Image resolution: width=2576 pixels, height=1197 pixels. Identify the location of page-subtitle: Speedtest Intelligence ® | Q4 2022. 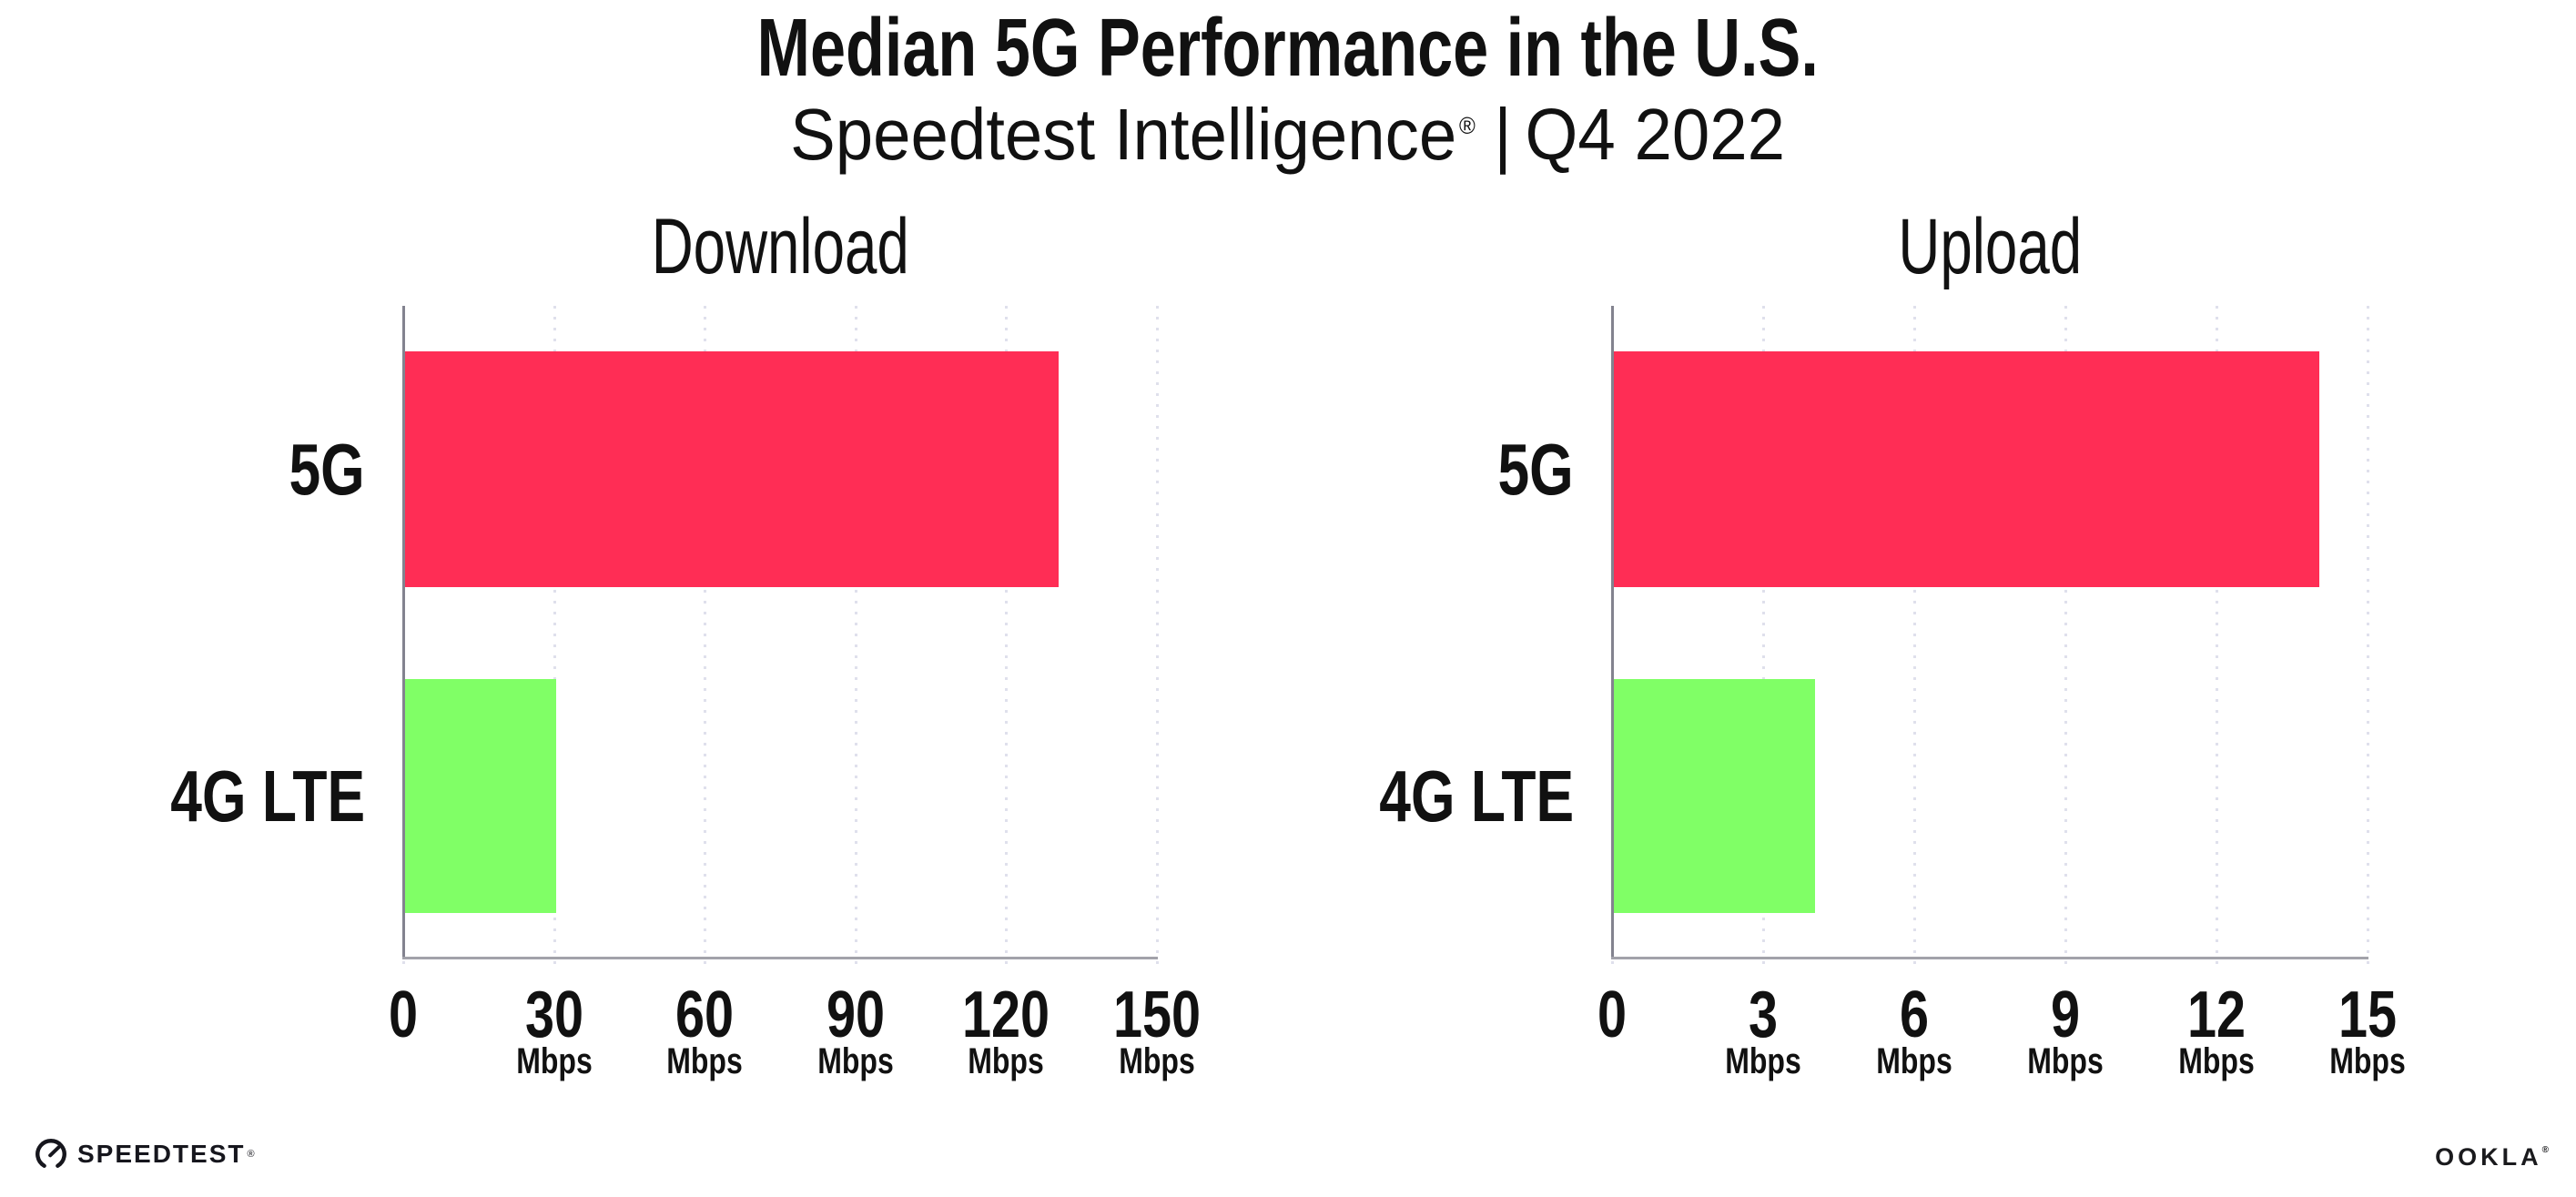
(1288, 134).